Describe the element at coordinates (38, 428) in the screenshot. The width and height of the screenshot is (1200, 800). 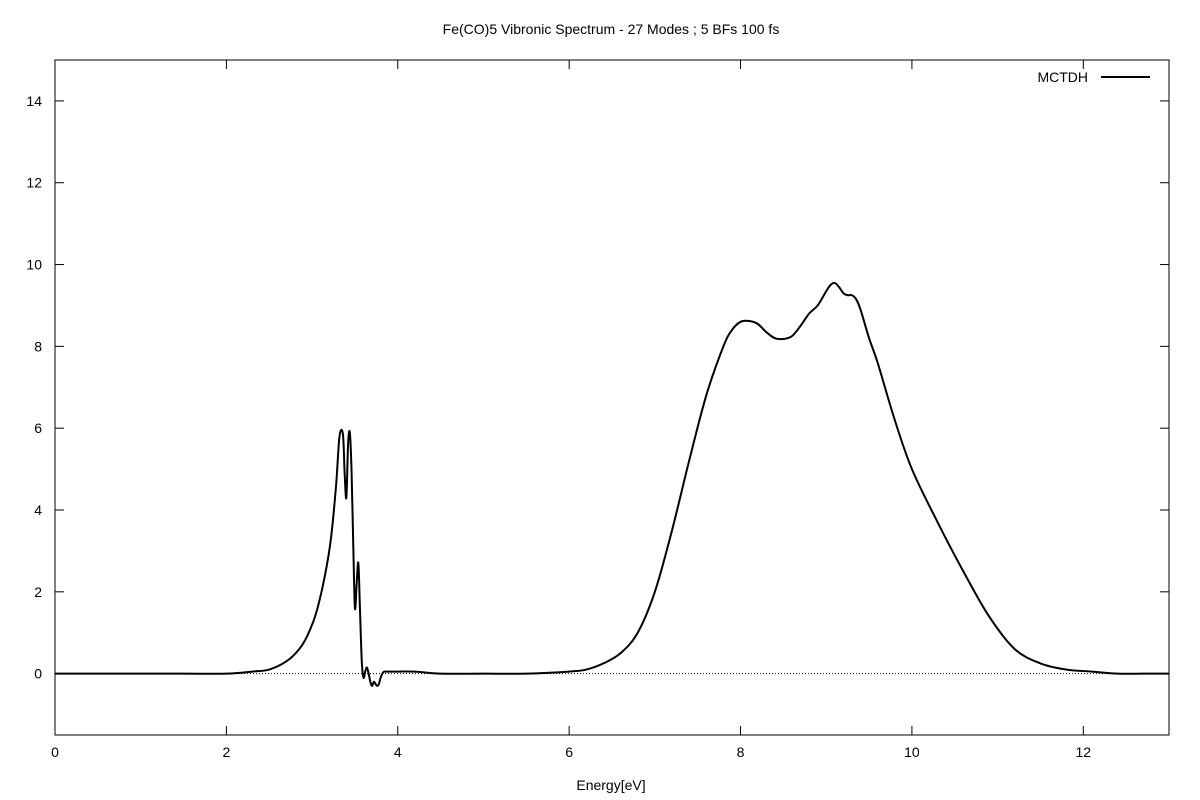
I see `y-tick-label: 6` at that location.